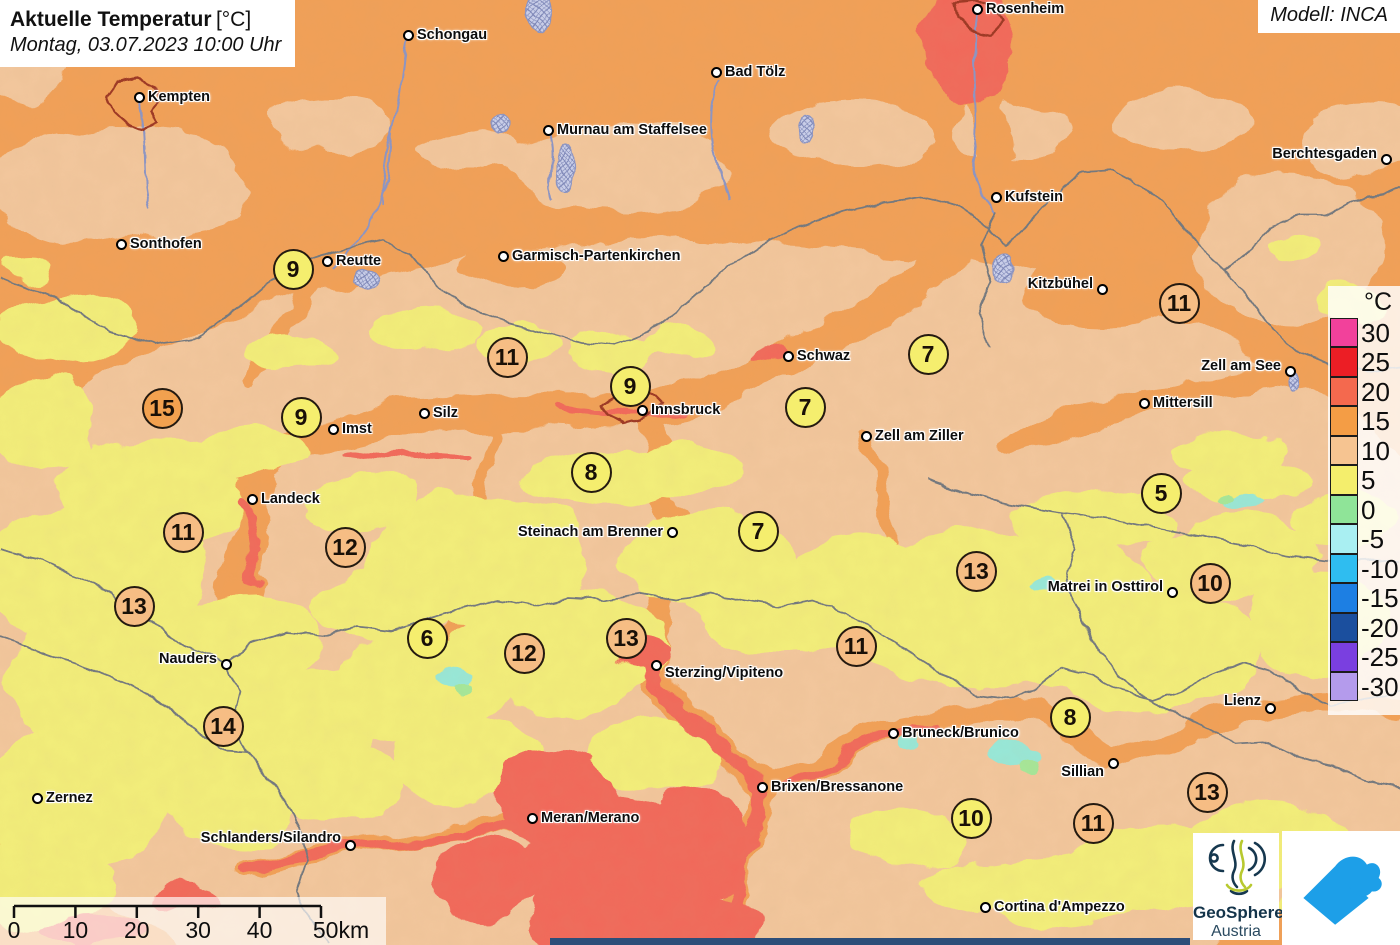  Describe the element at coordinates (1375, 362) in the screenshot. I see `legend-value: 25` at that location.